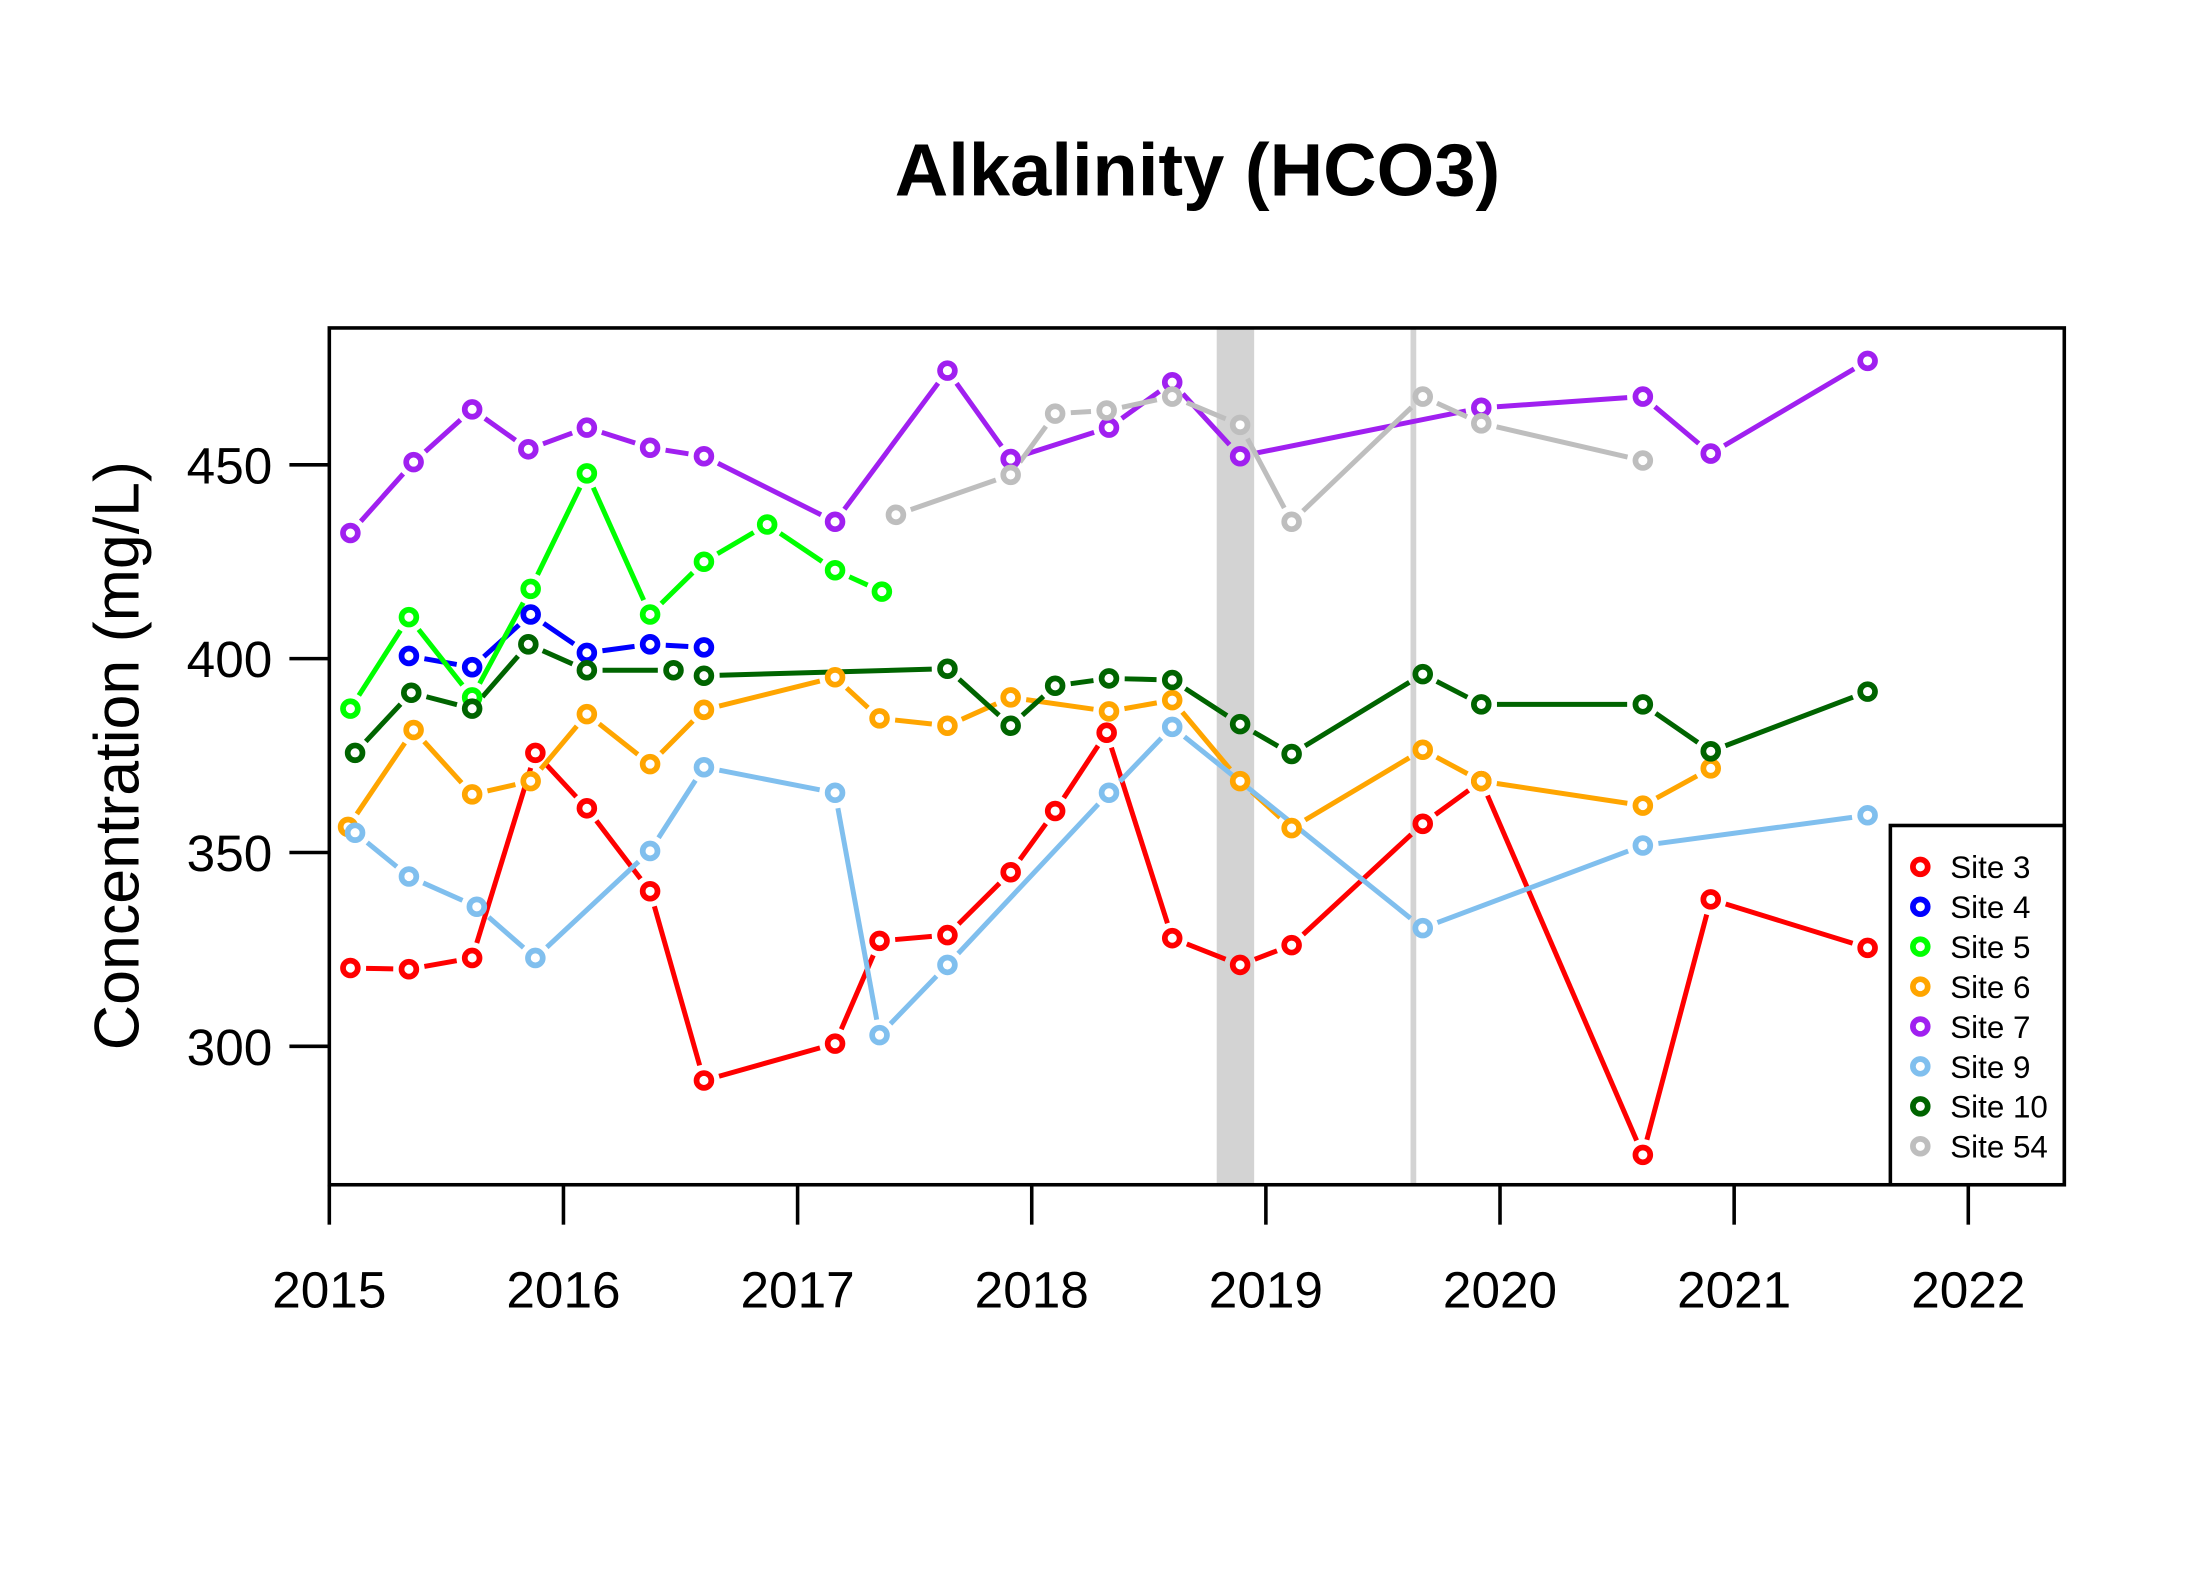  Describe the element at coordinates (1197, 169) in the screenshot. I see `chart-title: Alkalinity (HCO3)` at that location.